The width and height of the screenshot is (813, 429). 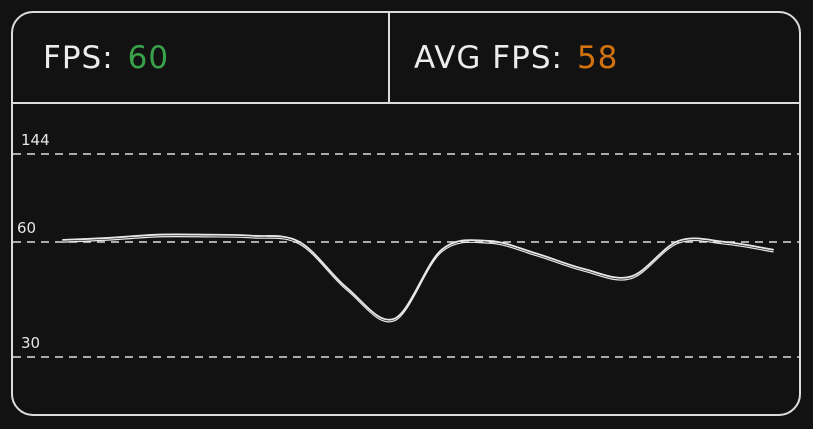 What do you see at coordinates (148, 57) in the screenshot?
I see `current-fps-value: 60` at bounding box center [148, 57].